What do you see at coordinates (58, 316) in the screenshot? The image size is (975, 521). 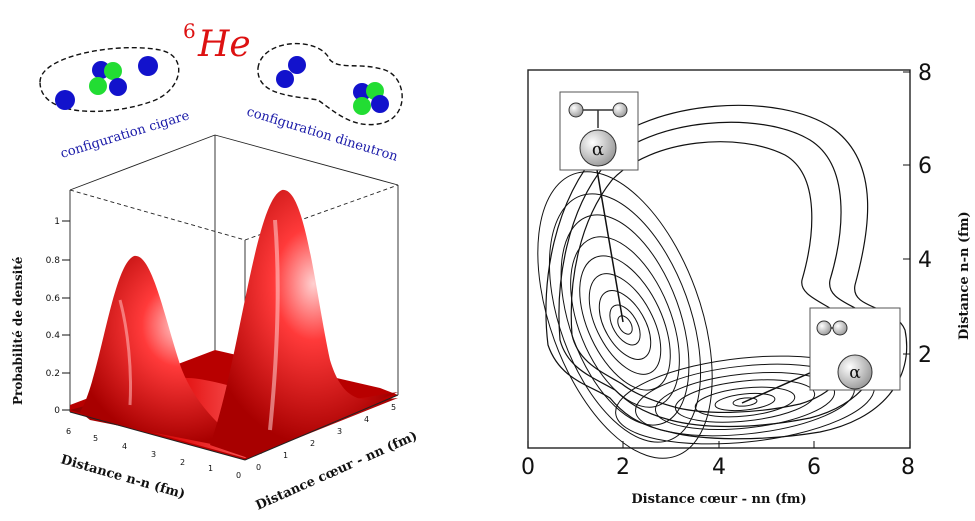 I see `z-axis-ticks: 0 0.2 0.4 0.6 0.8 1` at bounding box center [58, 316].